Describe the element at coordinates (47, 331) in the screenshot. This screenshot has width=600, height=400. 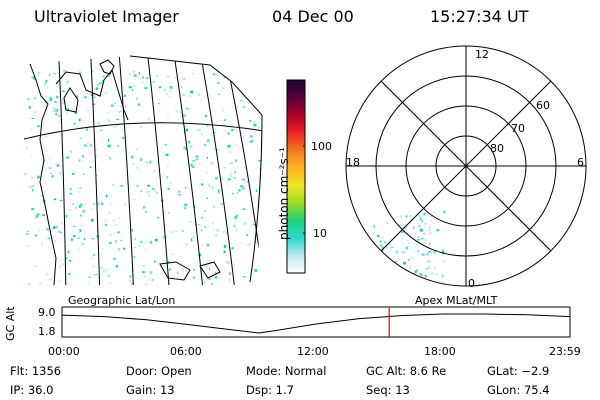
I see `timeline-y-tick: 1.8` at that location.